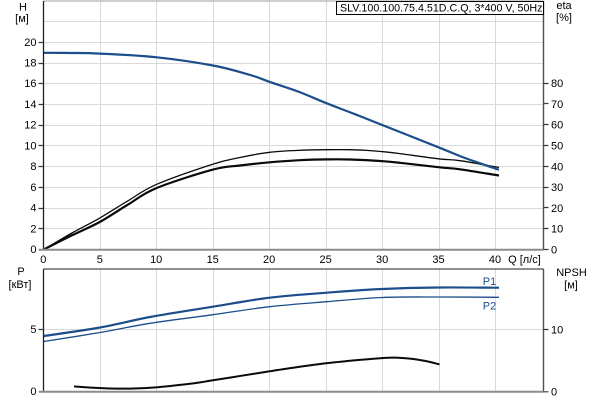 This screenshot has height=405, width=600. Describe the element at coordinates (33, 167) in the screenshot. I see `svg-text: 8` at that location.